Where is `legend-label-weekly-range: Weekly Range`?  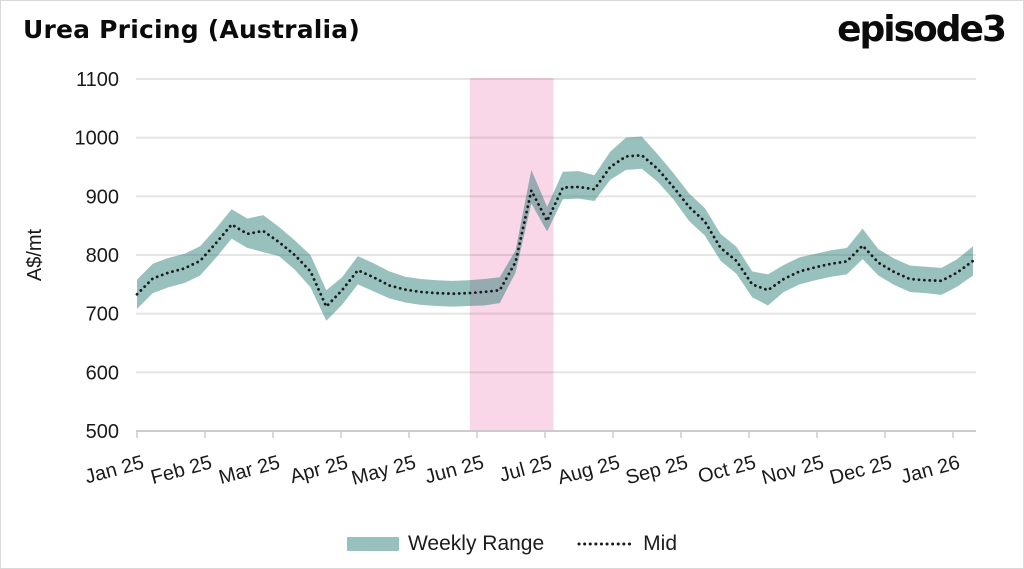
legend-label-weekly-range: Weekly Range is located at coordinates (476, 543).